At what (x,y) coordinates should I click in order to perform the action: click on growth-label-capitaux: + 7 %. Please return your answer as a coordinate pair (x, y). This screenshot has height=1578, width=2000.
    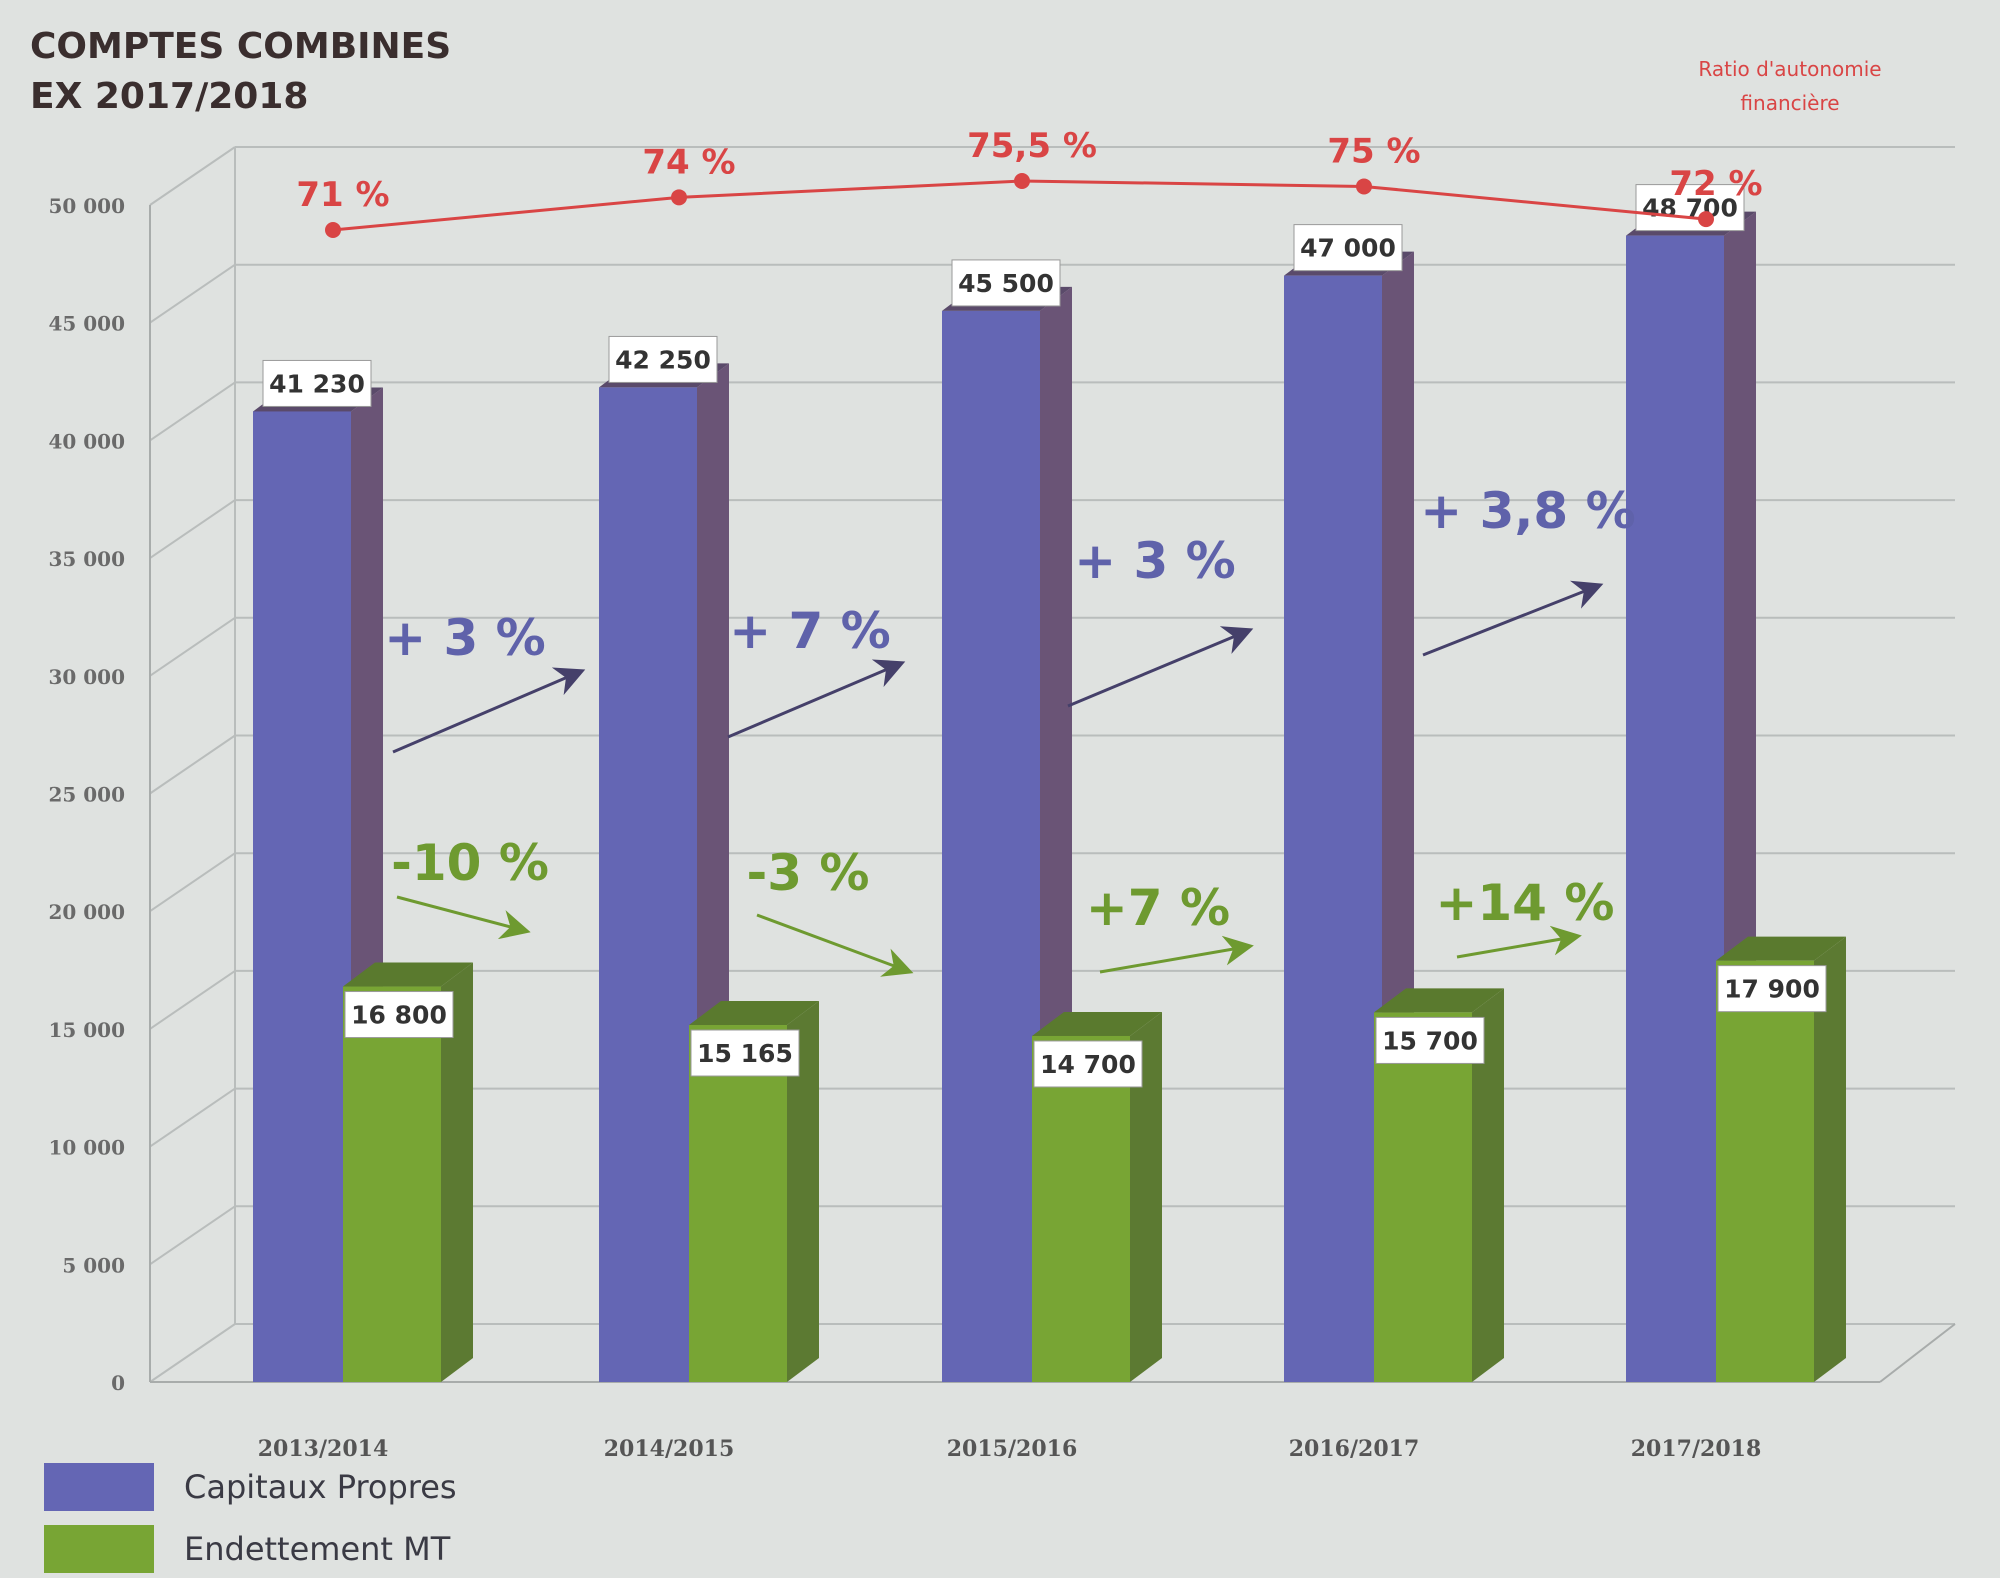
    Looking at the image, I should click on (810, 631).